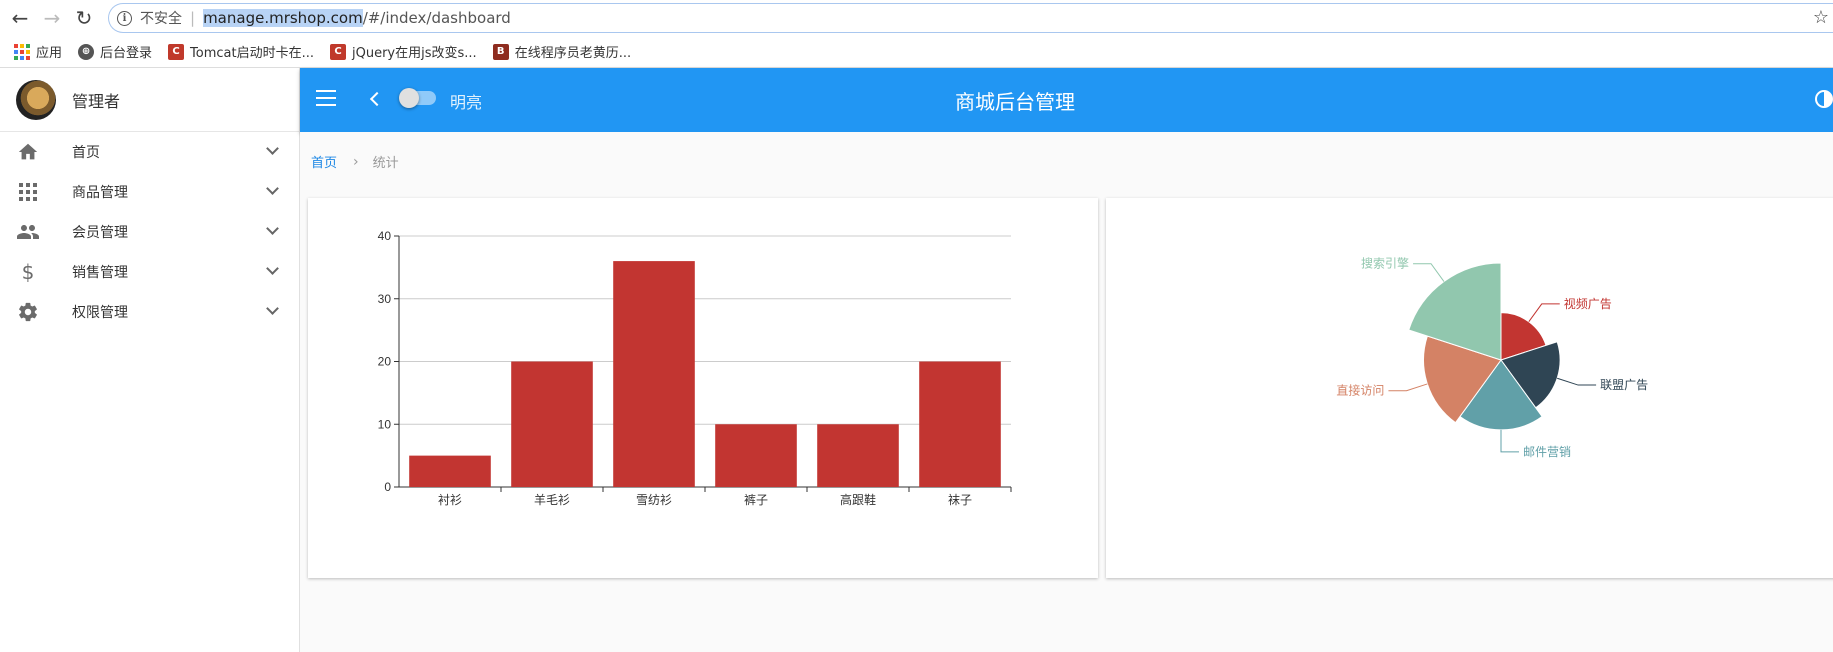 The width and height of the screenshot is (1833, 652). Describe the element at coordinates (124, 18) in the screenshot. I see `info-icon: i` at that location.